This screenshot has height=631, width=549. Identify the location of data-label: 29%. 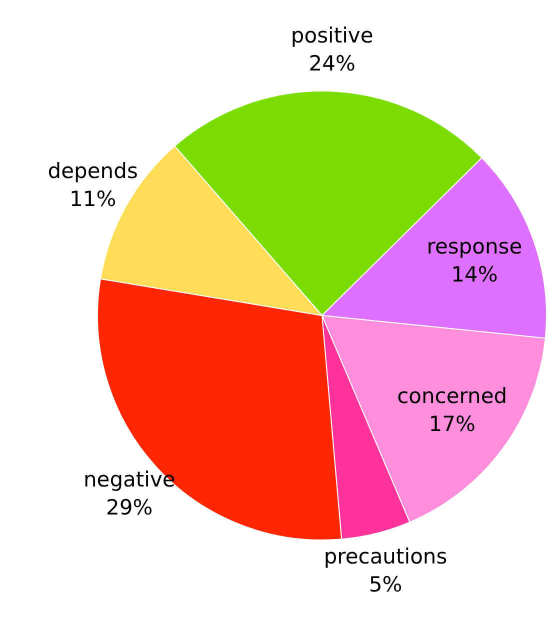
(129, 508).